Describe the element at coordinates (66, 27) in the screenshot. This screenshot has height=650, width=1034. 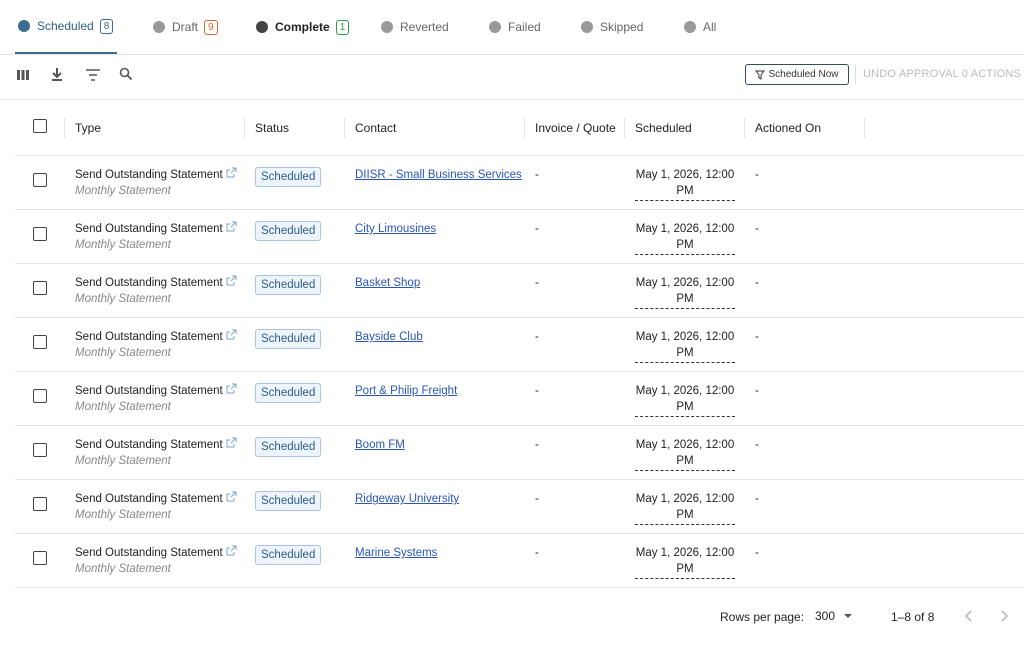
I see `tab: Scheduled 8` at that location.